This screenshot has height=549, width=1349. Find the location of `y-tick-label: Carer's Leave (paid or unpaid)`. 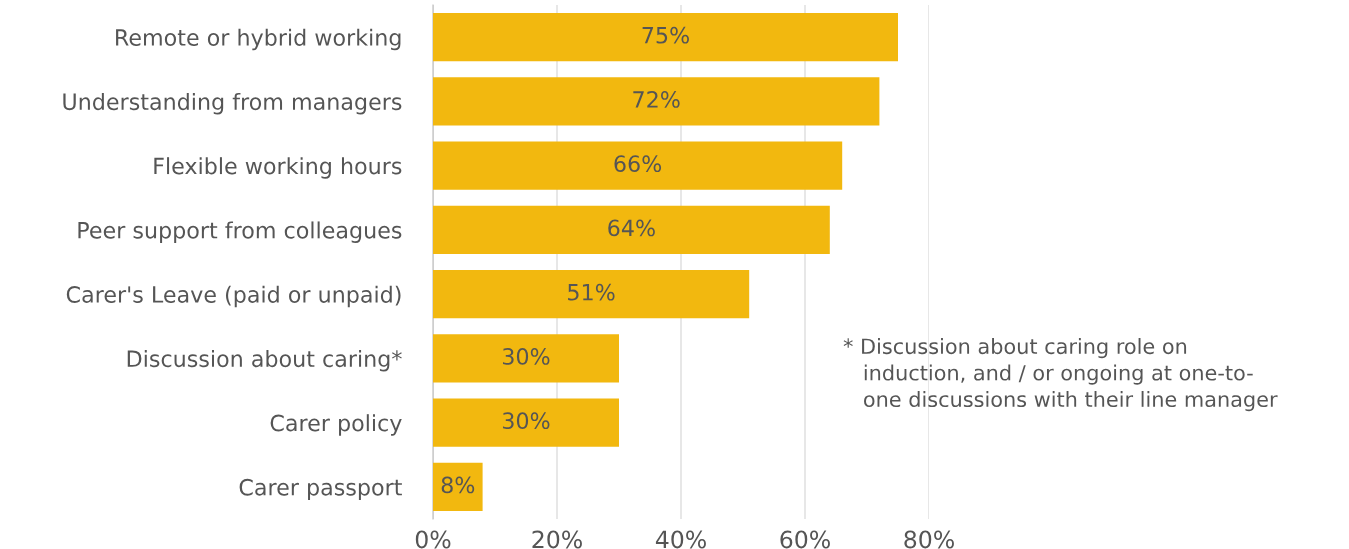

y-tick-label: Carer's Leave (paid or unpaid) is located at coordinates (233, 296).